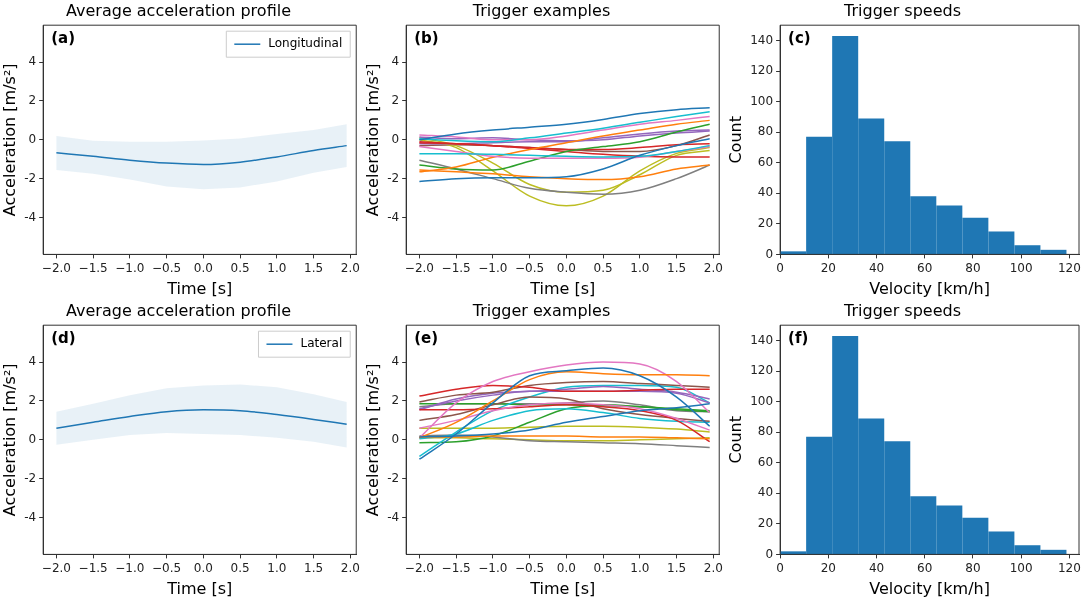 The width and height of the screenshot is (1090, 600). Describe the element at coordinates (902, 10) in the screenshot. I see `chart-title: Trigger speeds` at that location.